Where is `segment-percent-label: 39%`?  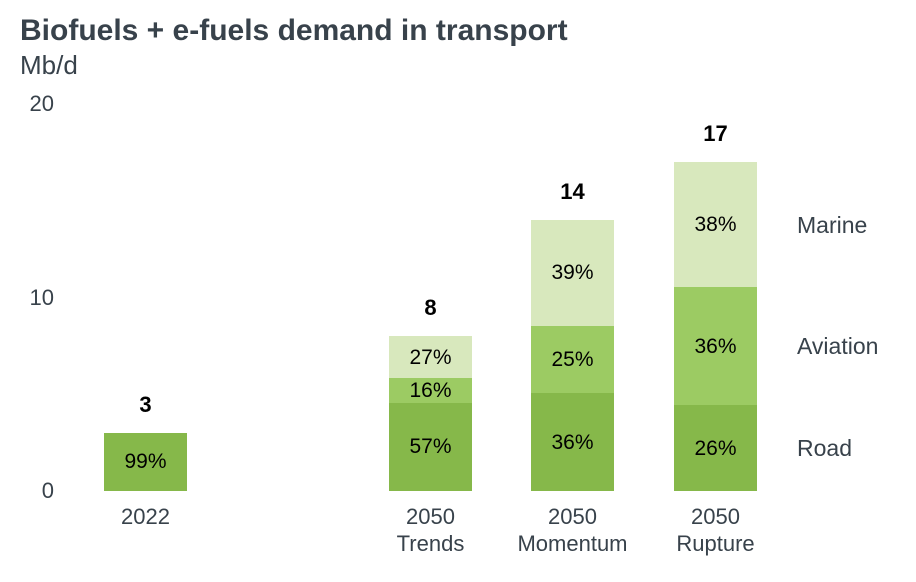 segment-percent-label: 39% is located at coordinates (572, 273).